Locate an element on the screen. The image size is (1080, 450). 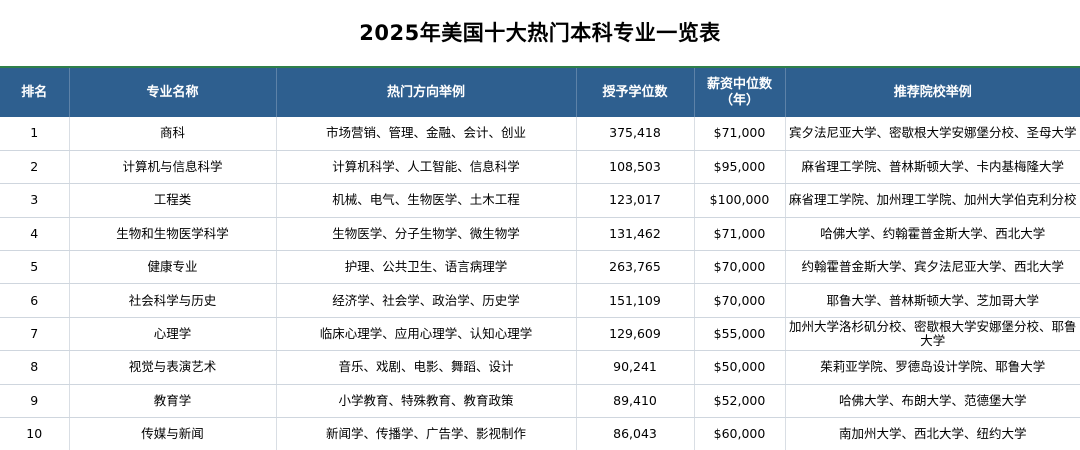
cell-major: 计算机与信息科学 is located at coordinates (173, 167).